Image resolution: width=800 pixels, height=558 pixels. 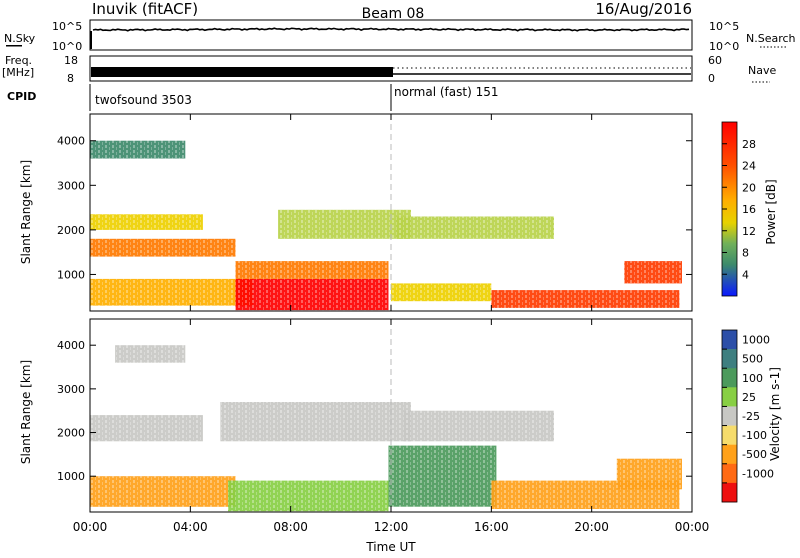 I want to click on nsearch-label: N.Search, so click(x=771, y=38).